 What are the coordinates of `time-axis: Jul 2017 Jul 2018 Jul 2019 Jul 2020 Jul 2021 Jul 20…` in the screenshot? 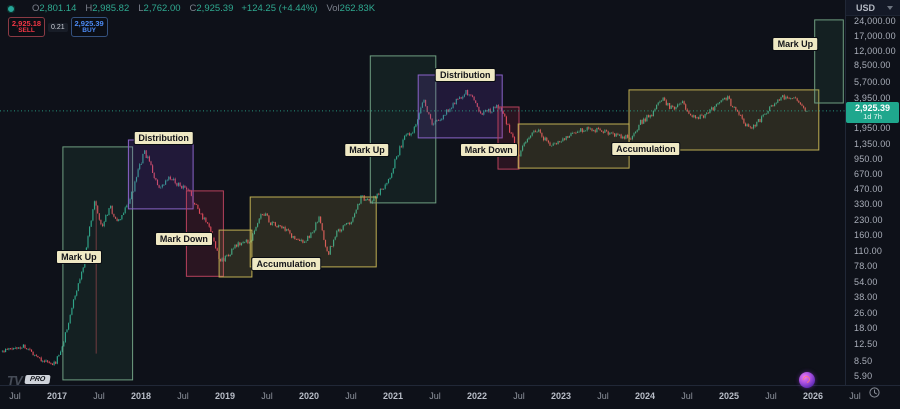 It's located at (450, 397).